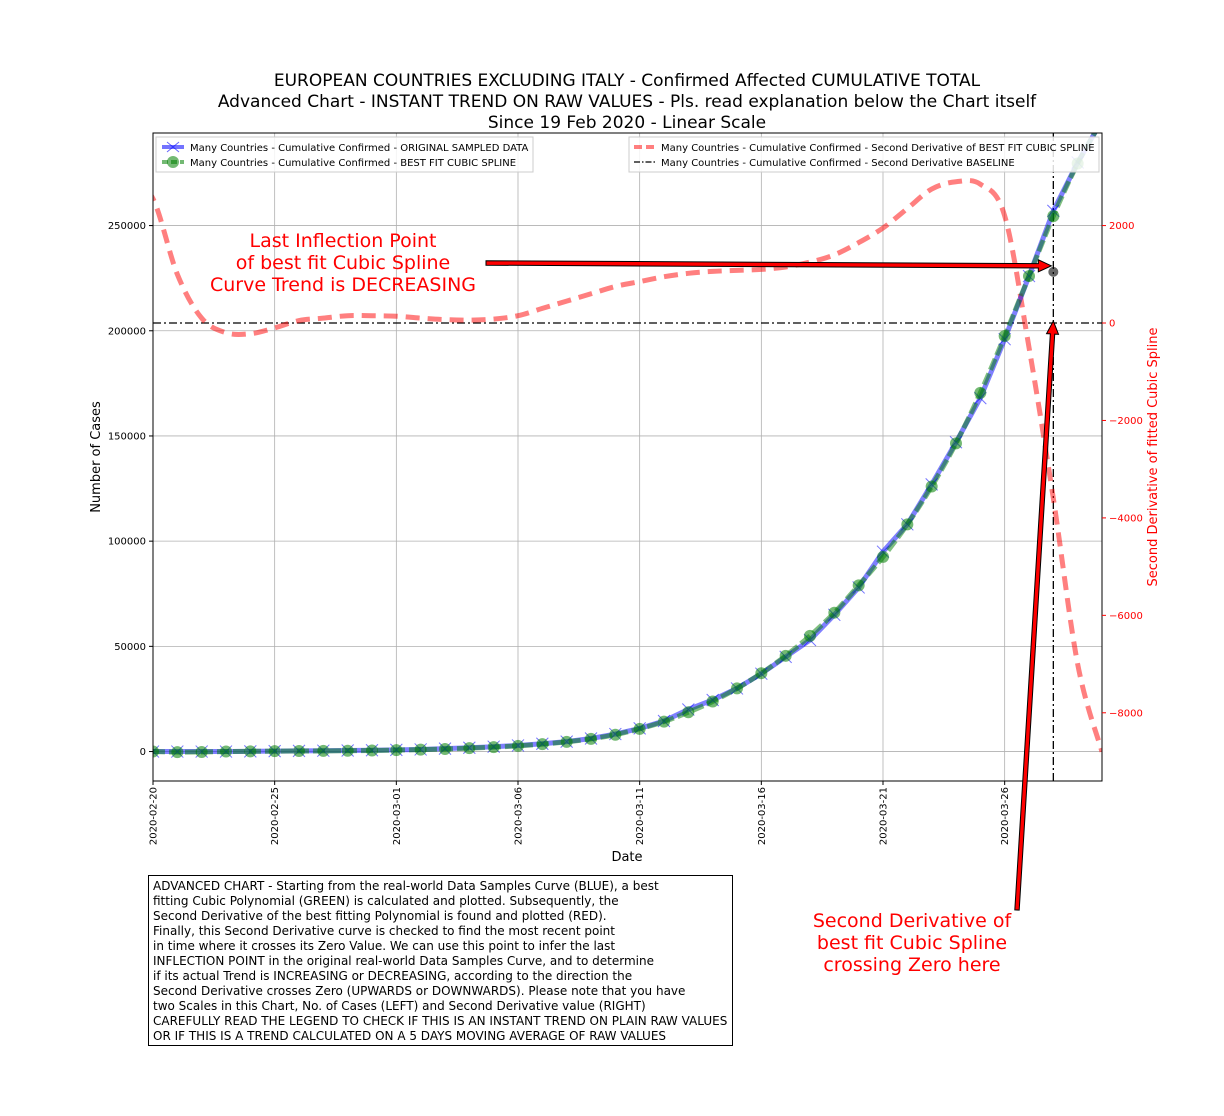  What do you see at coordinates (127, 226) in the screenshot?
I see `y-tick-label: 250000` at bounding box center [127, 226].